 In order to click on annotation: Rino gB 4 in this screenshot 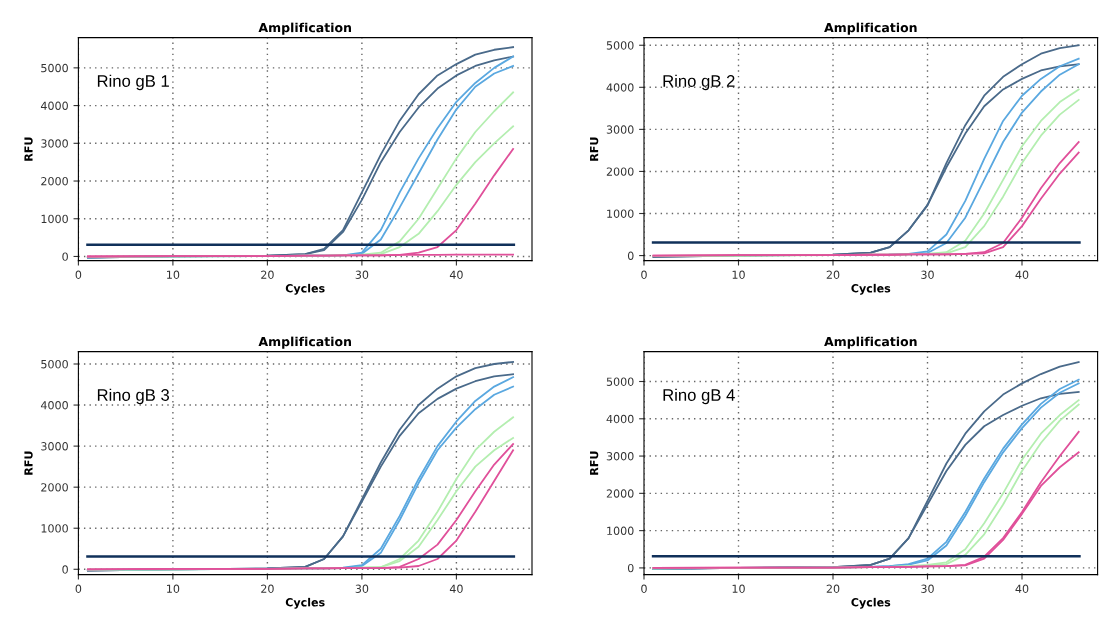, I will do `click(699, 396)`.